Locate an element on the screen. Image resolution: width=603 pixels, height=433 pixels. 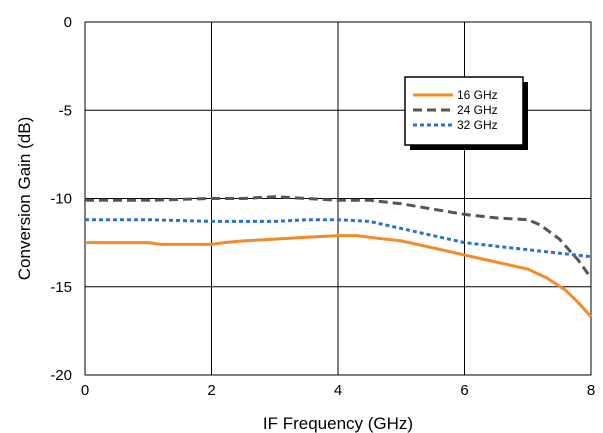
x-tick-label: 0 is located at coordinates (85, 390).